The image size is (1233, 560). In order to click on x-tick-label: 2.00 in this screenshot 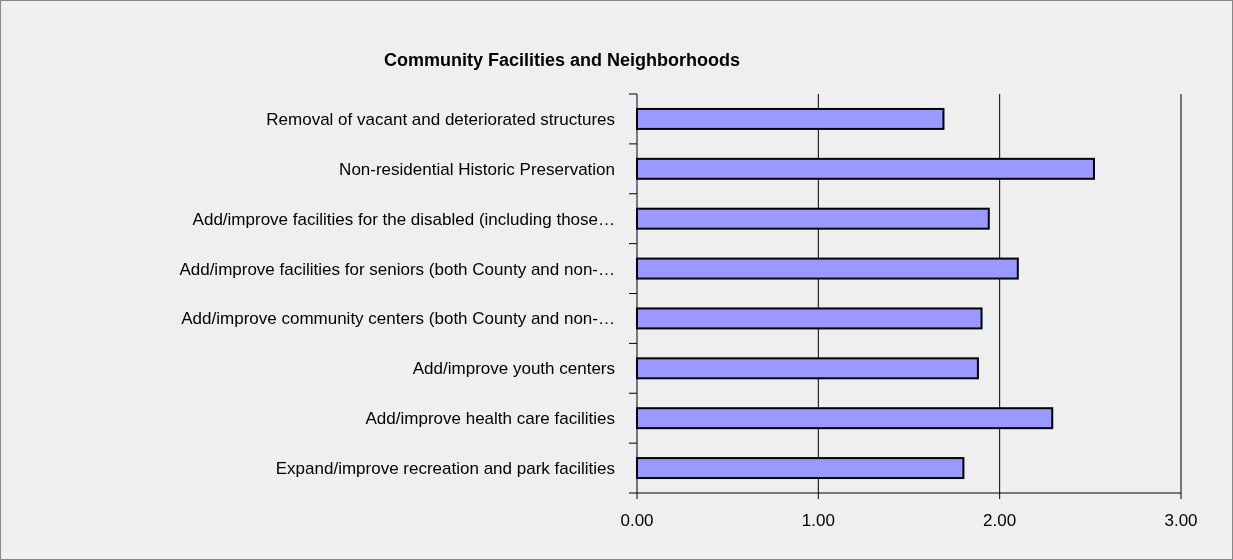, I will do `click(1000, 520)`.